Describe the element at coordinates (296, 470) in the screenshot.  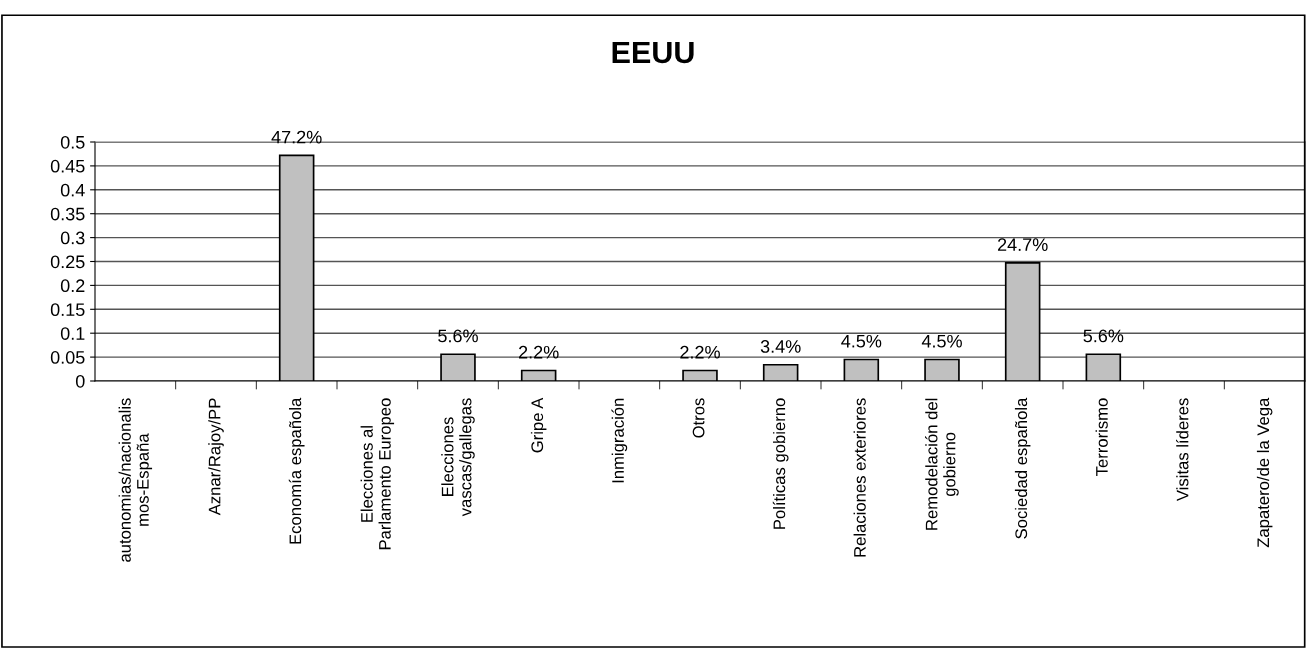
I see `x-tick-label: Economía española` at that location.